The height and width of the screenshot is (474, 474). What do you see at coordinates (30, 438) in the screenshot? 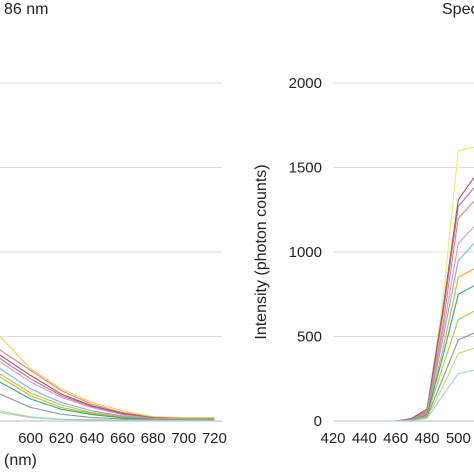
I see `left-x-tick-600: 600` at bounding box center [30, 438].